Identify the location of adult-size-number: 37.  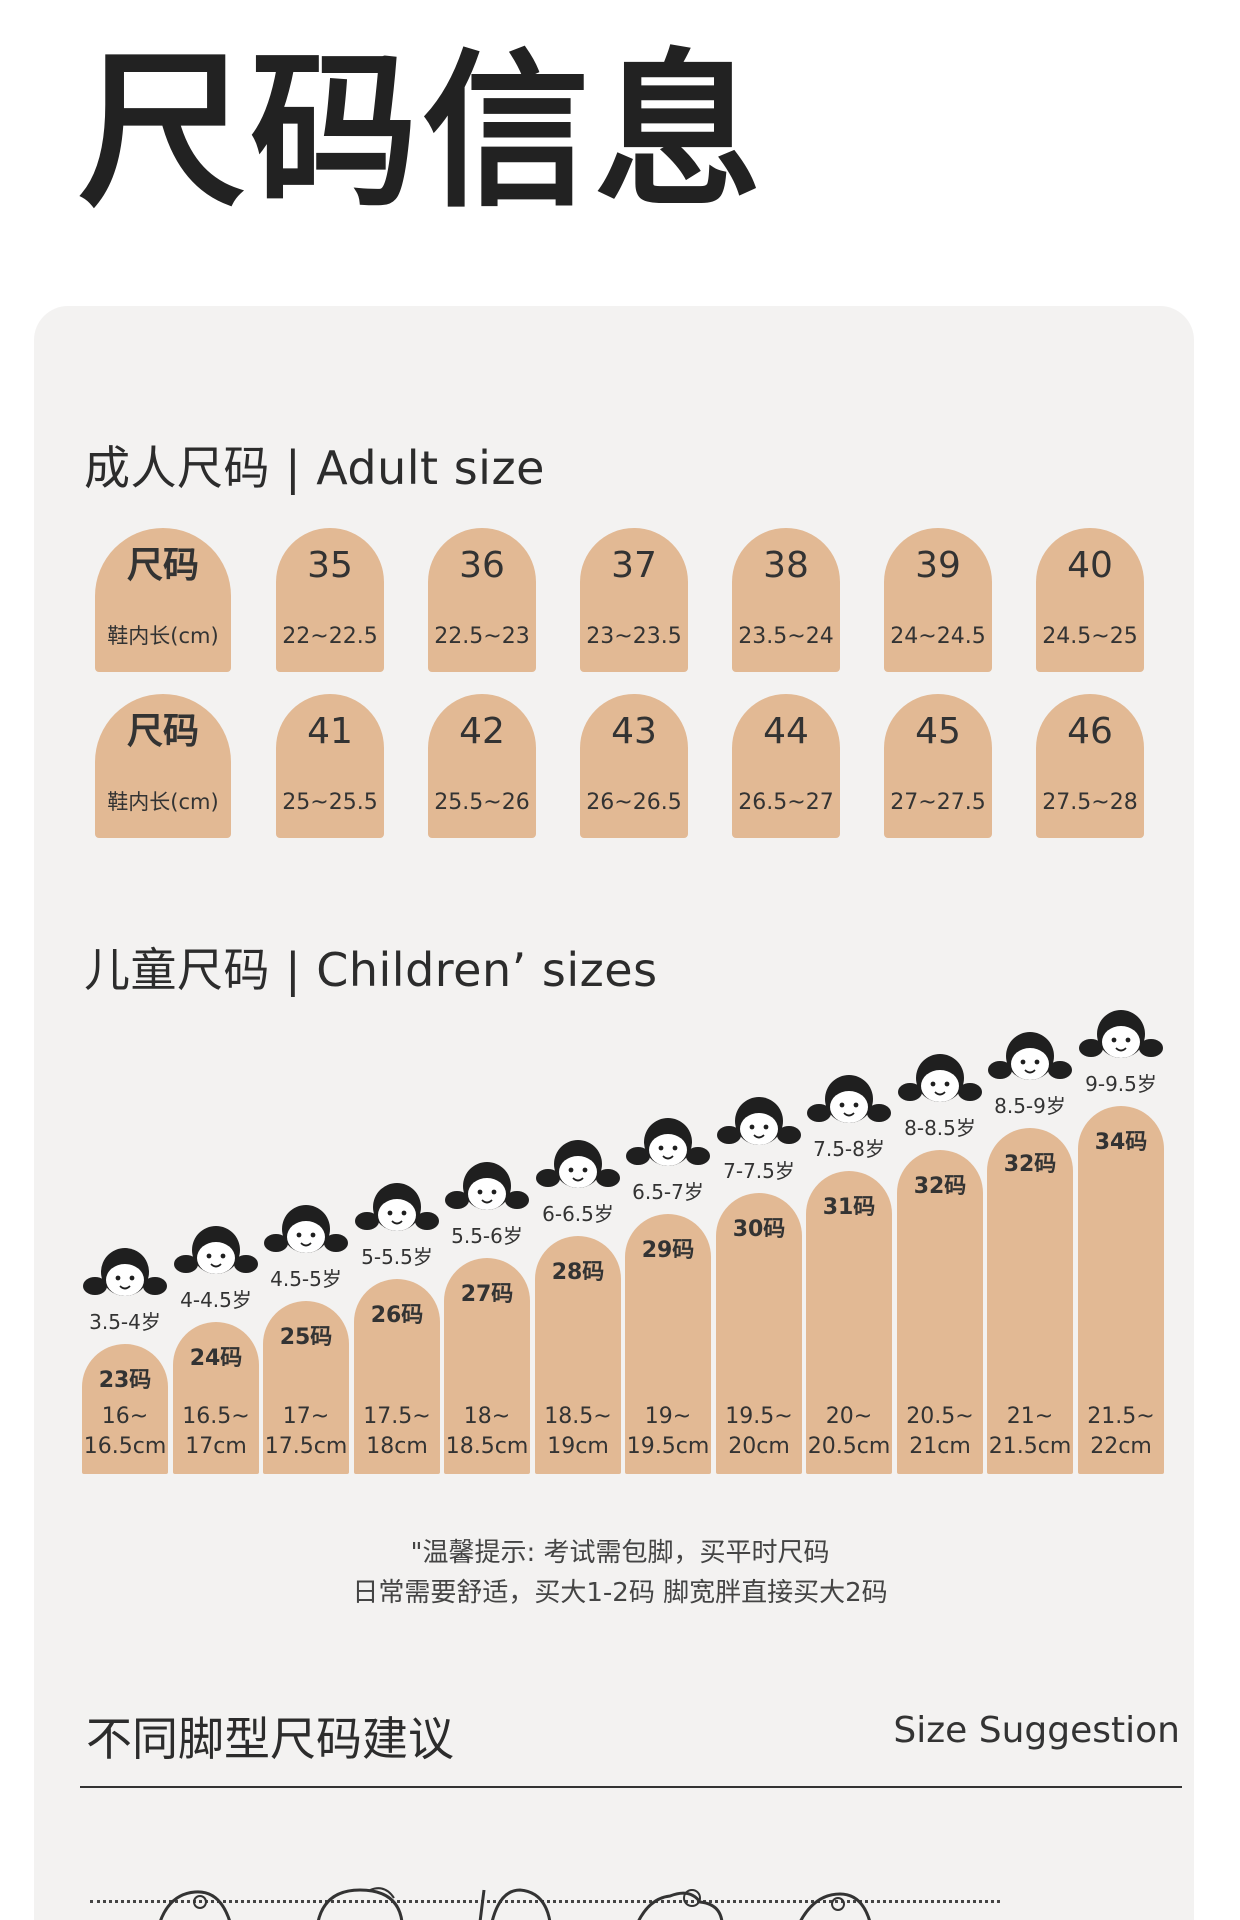
(634, 565).